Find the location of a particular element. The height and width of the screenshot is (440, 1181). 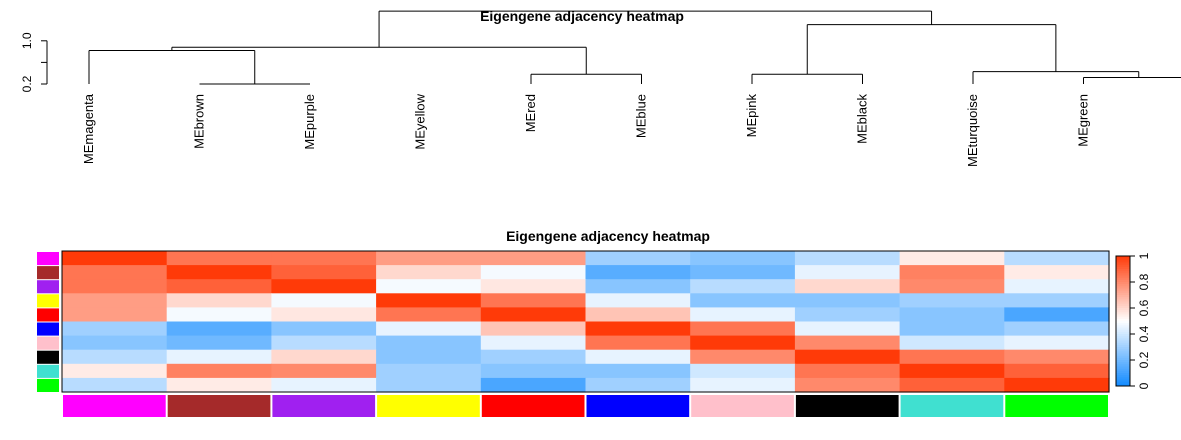

dendrogram-leaf-label: MEyellow is located at coordinates (420, 121).